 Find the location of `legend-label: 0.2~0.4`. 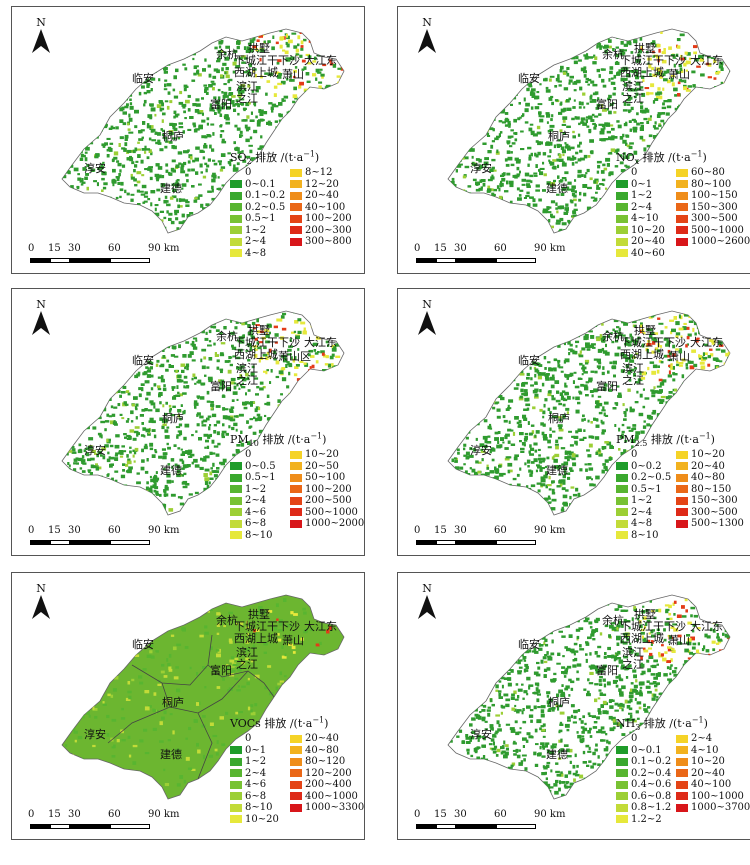

legend-label: 0.2~0.4 is located at coordinates (651, 773).